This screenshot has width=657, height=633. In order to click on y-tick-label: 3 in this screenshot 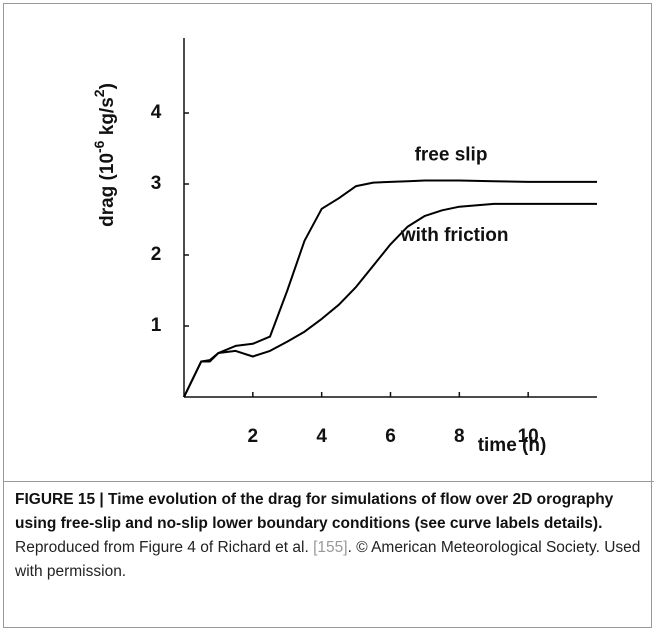, I will do `click(156, 183)`.